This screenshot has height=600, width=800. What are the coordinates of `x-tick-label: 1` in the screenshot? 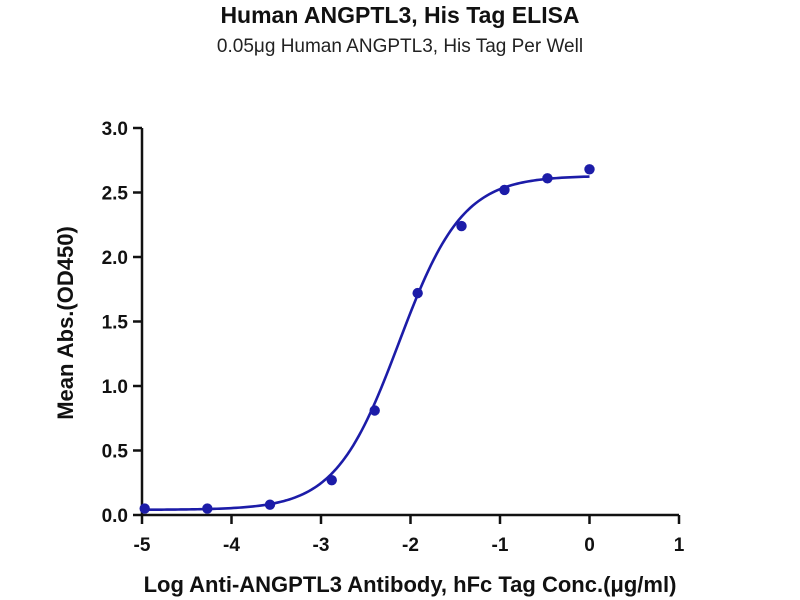 It's located at (679, 545).